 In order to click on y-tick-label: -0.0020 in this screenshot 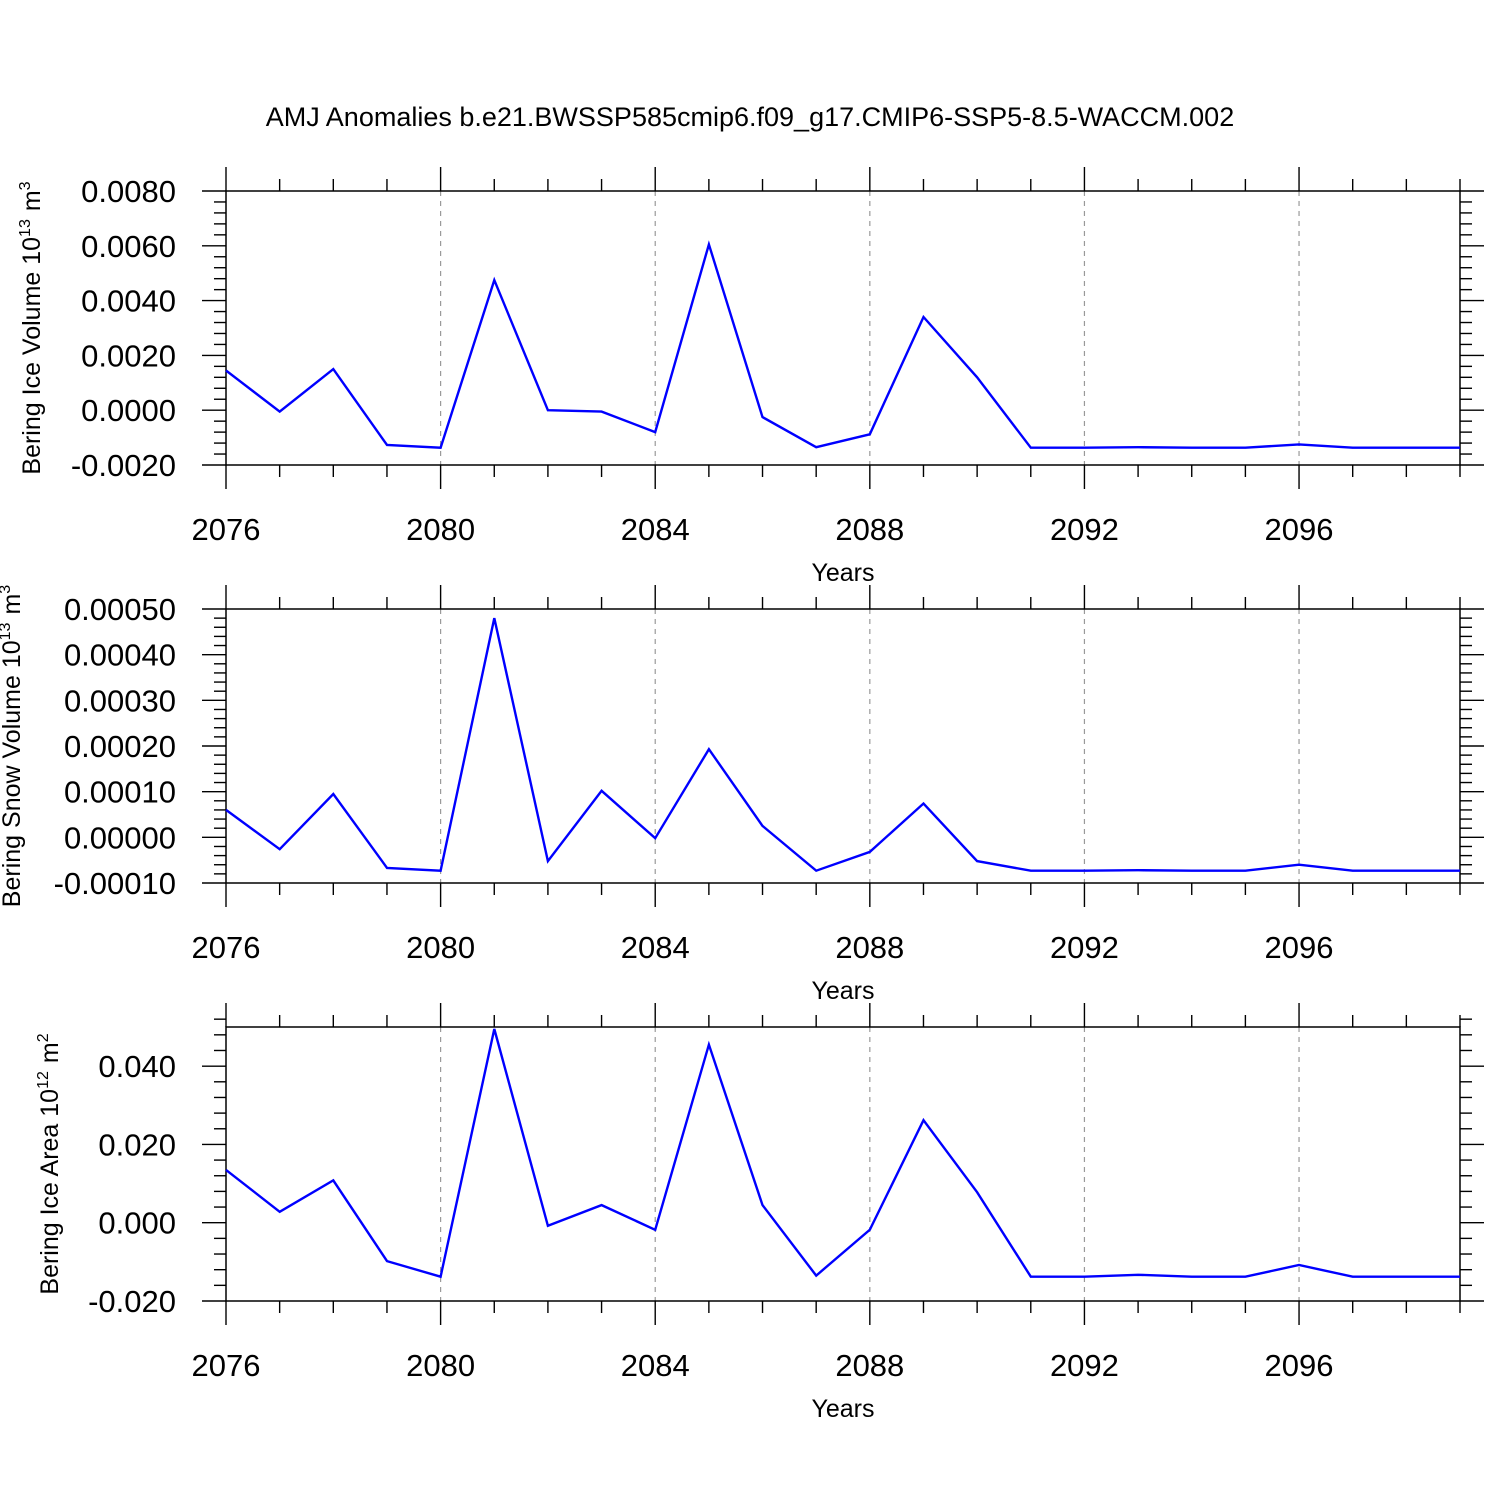, I will do `click(123, 465)`.